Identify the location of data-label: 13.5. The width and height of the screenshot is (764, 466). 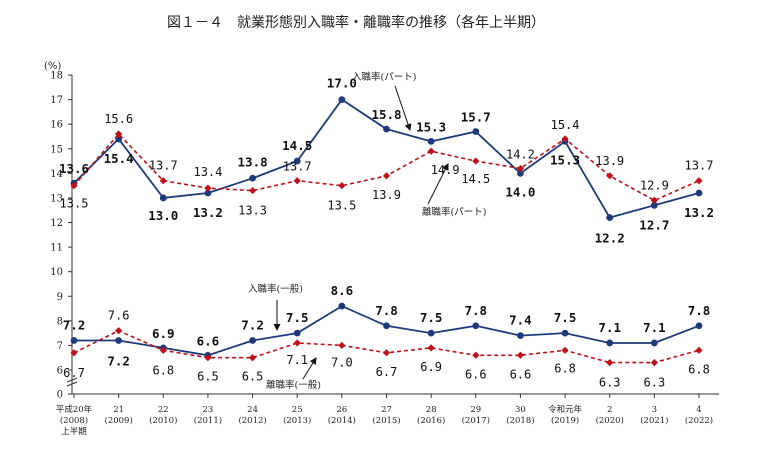
(341, 206).